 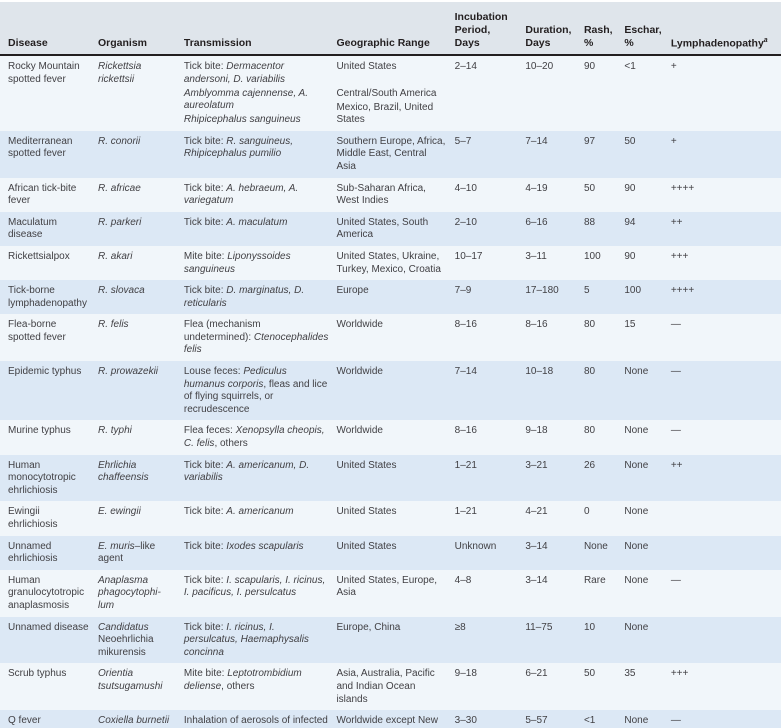 I want to click on cell-geographic: Europe, China, so click(x=368, y=627).